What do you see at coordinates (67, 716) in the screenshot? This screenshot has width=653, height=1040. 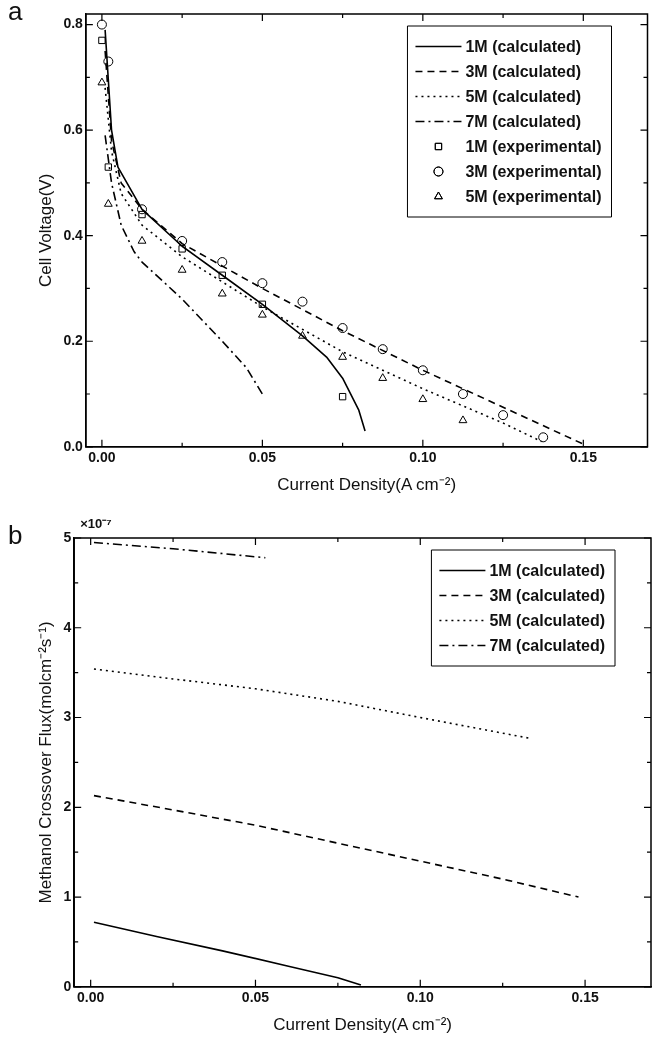 I see `y-tick-label: 3` at bounding box center [67, 716].